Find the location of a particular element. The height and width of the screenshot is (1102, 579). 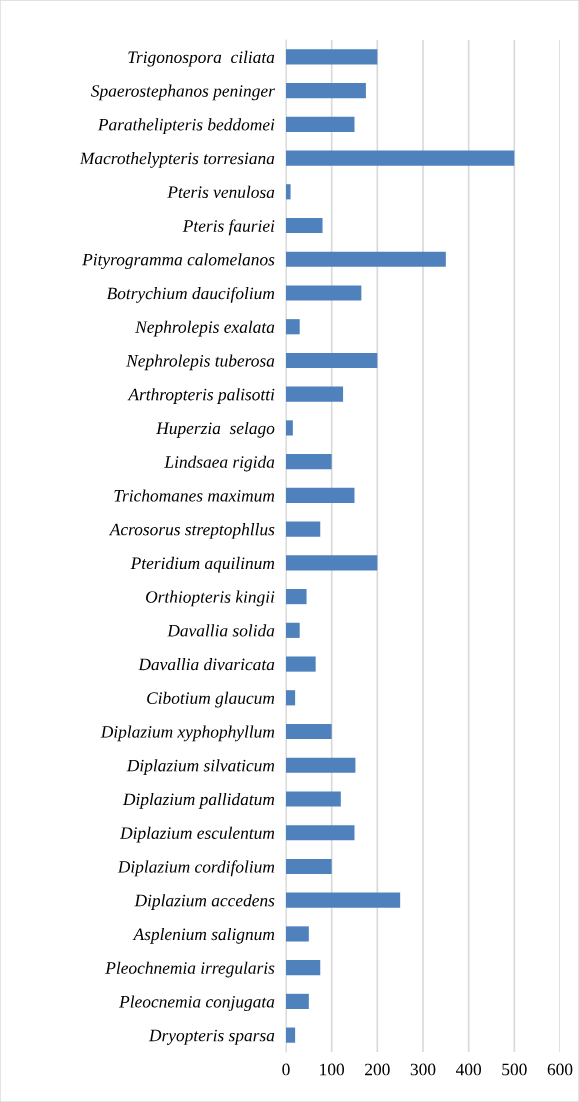

y-tick-label: Diplazium pallidatum is located at coordinates (198, 800).